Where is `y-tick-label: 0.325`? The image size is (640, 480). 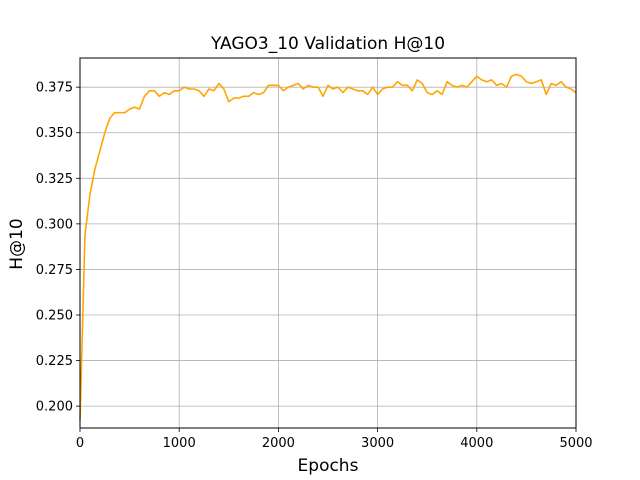 y-tick-label: 0.325 is located at coordinates (54, 179).